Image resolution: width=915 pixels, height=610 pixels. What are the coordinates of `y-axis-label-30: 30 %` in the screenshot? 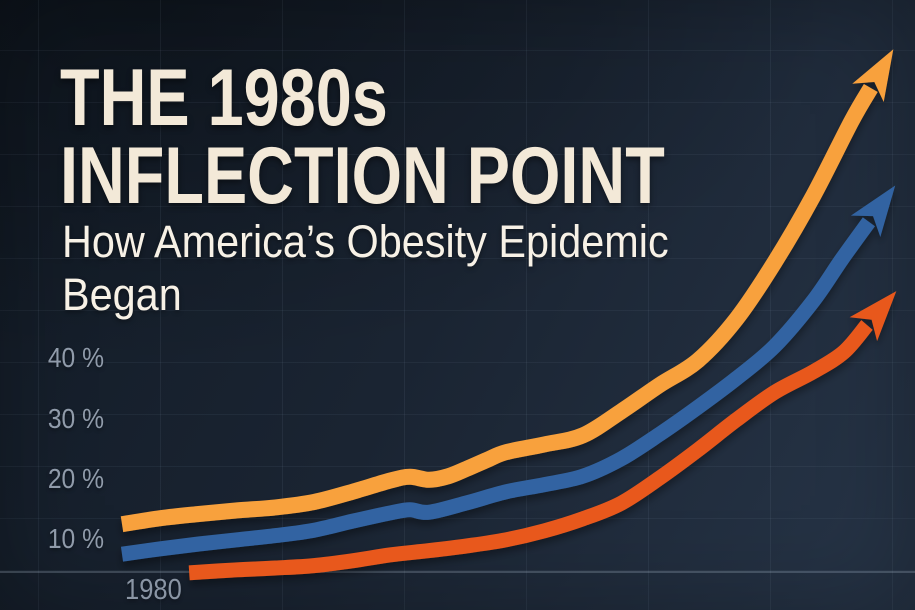 It's located at (75, 418).